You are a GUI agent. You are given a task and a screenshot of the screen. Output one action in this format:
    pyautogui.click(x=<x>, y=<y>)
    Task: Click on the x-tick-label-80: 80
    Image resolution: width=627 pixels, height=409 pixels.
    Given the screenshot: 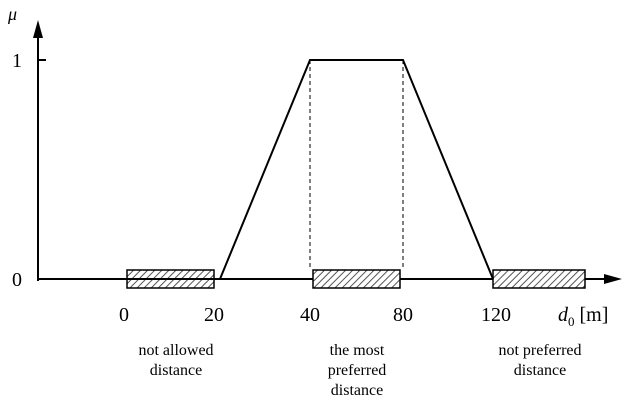 What is the action you would take?
    pyautogui.click(x=403, y=315)
    